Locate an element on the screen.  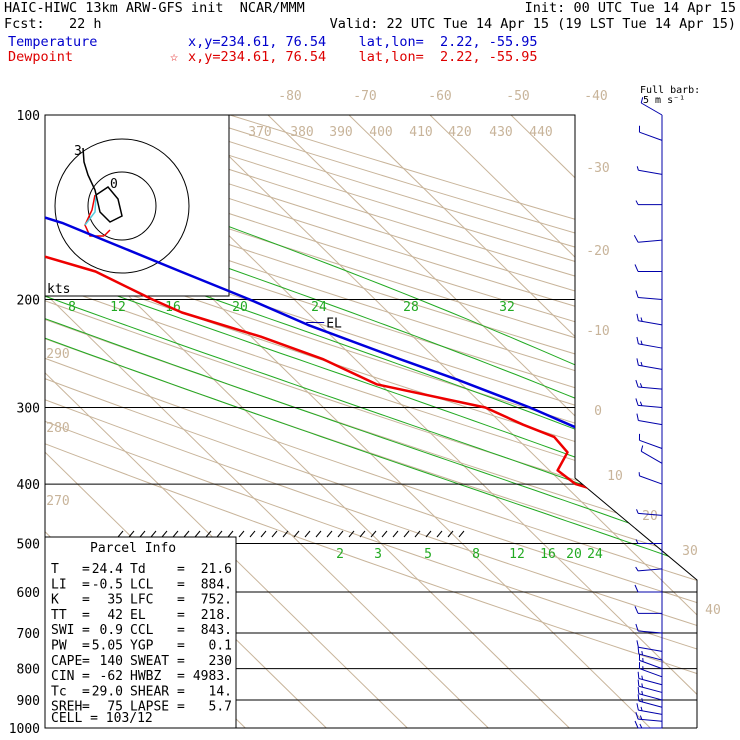
parcel-param-value: 752. is located at coordinates (216, 600).